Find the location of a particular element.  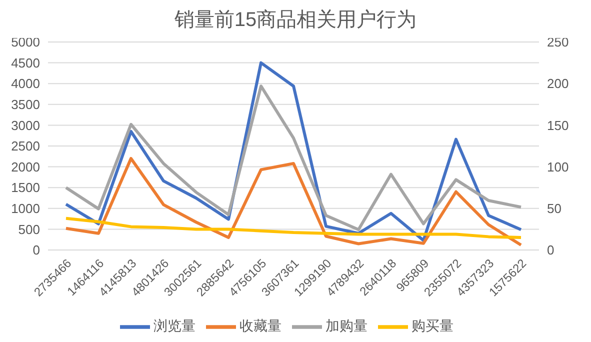

y-tick-label: 2000 is located at coordinates (25, 166).